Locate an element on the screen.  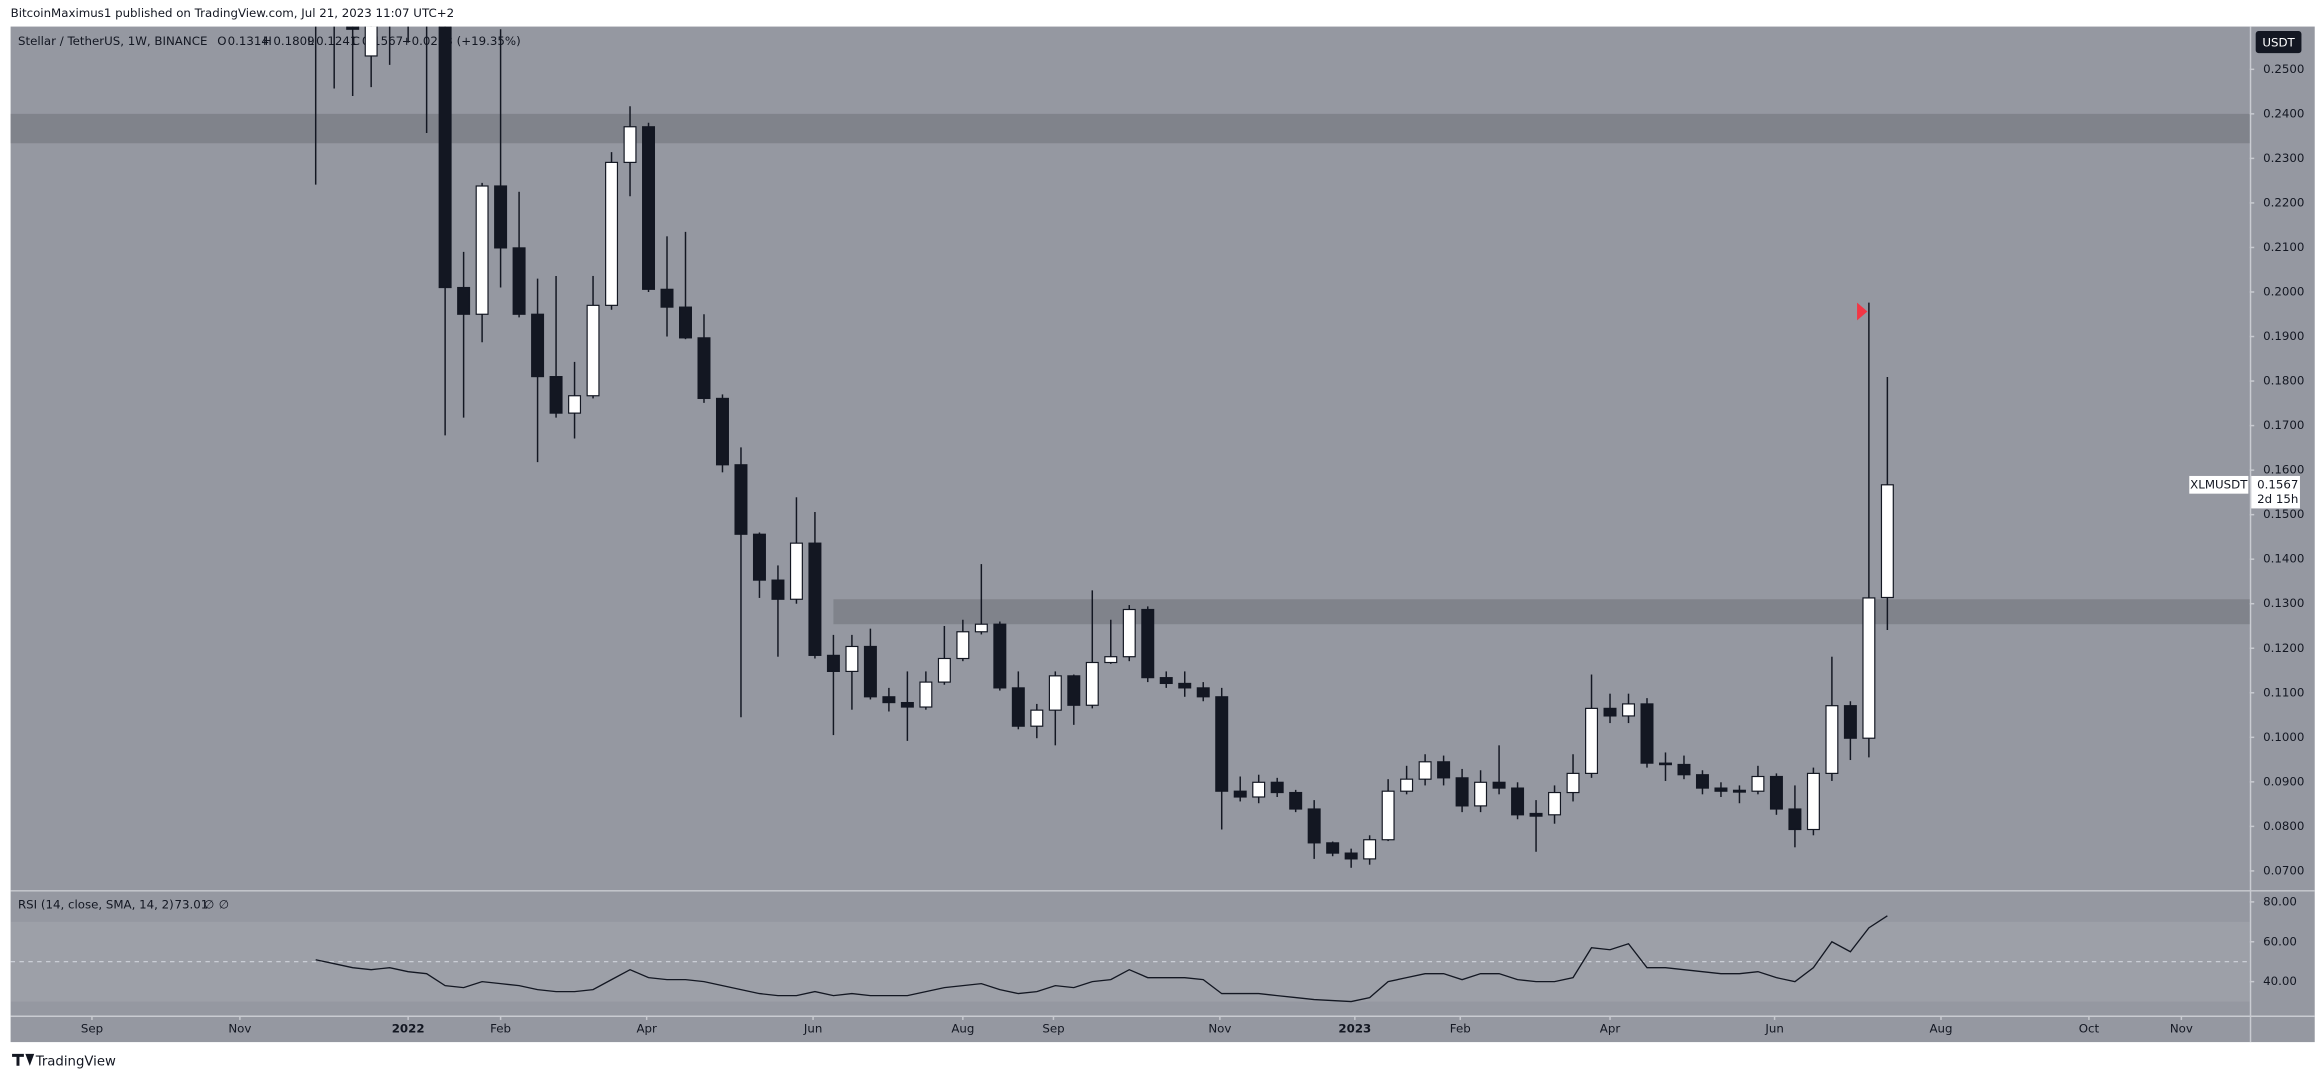
x-tick-label: 2022 is located at coordinates (408, 1028).